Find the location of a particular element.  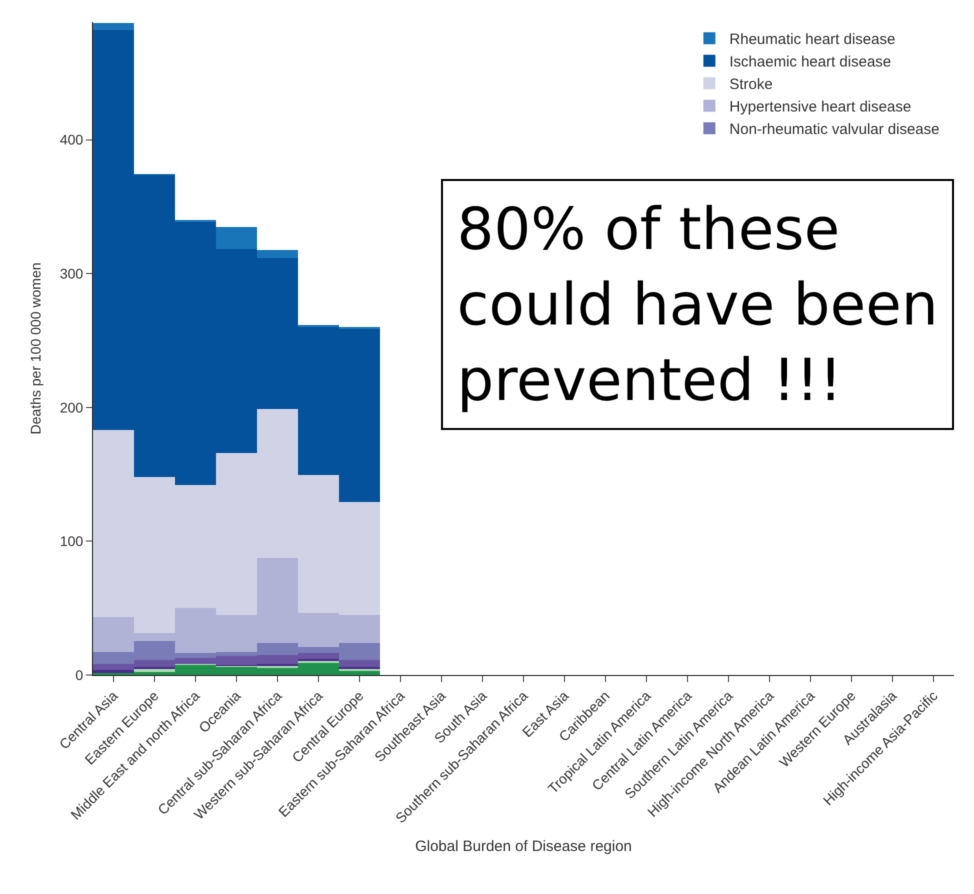

y-tick-label: 0 is located at coordinates (79, 674).